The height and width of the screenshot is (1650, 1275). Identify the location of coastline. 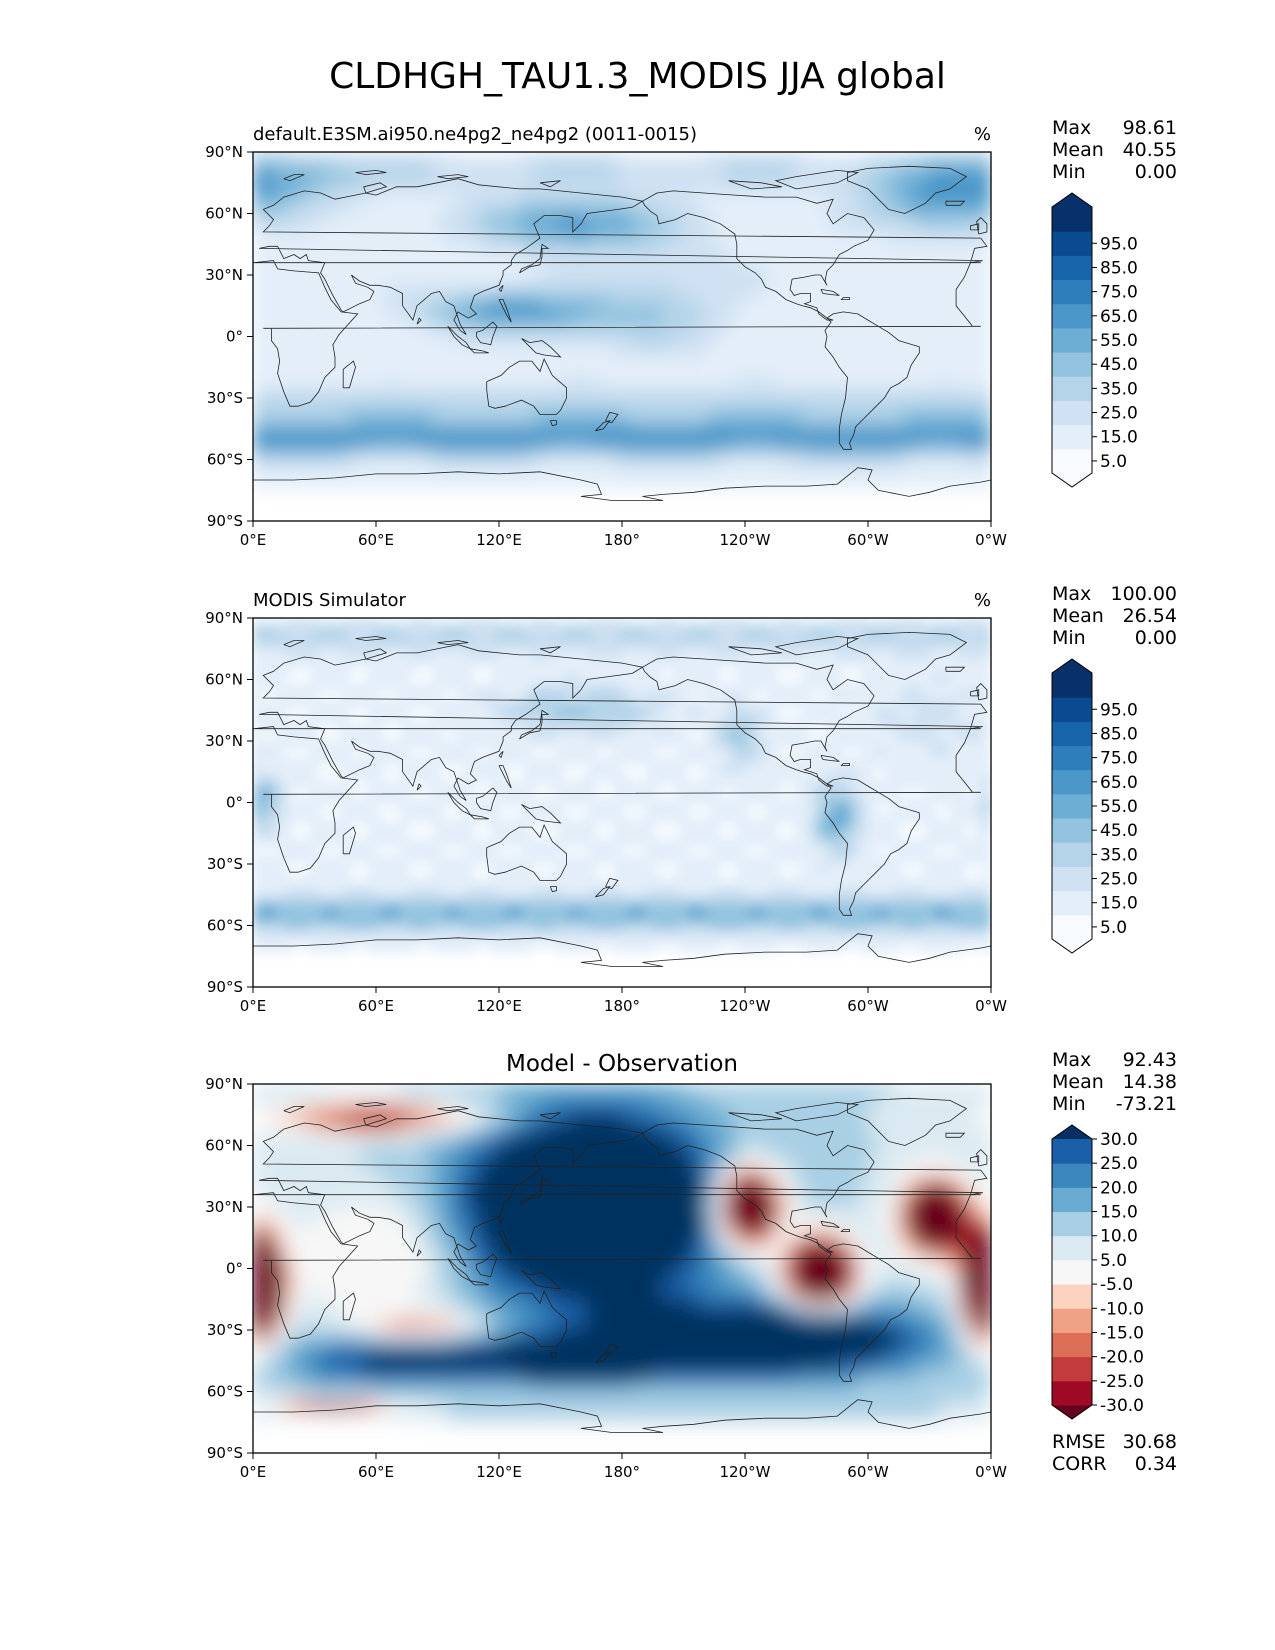
(982, 226).